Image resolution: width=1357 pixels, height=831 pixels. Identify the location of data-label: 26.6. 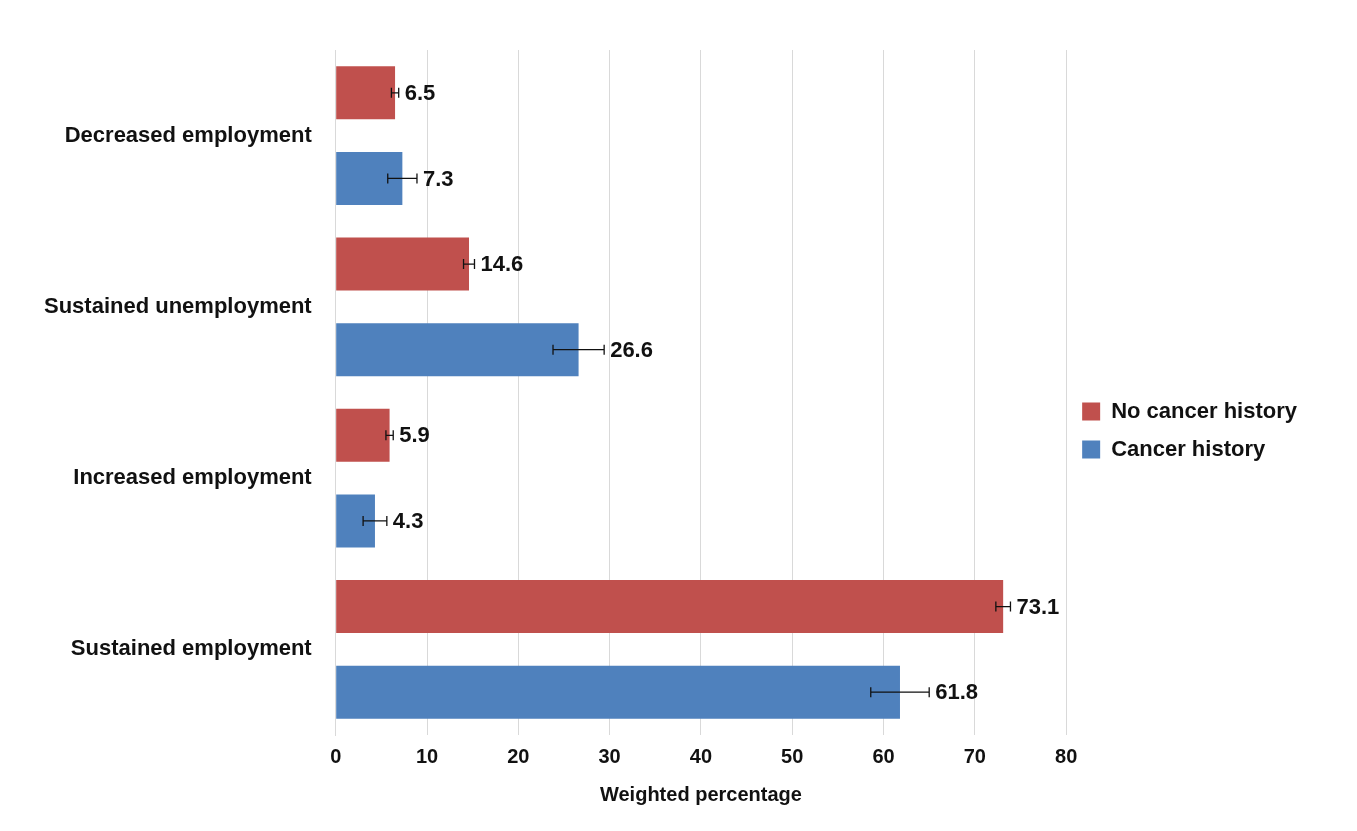
(631, 349).